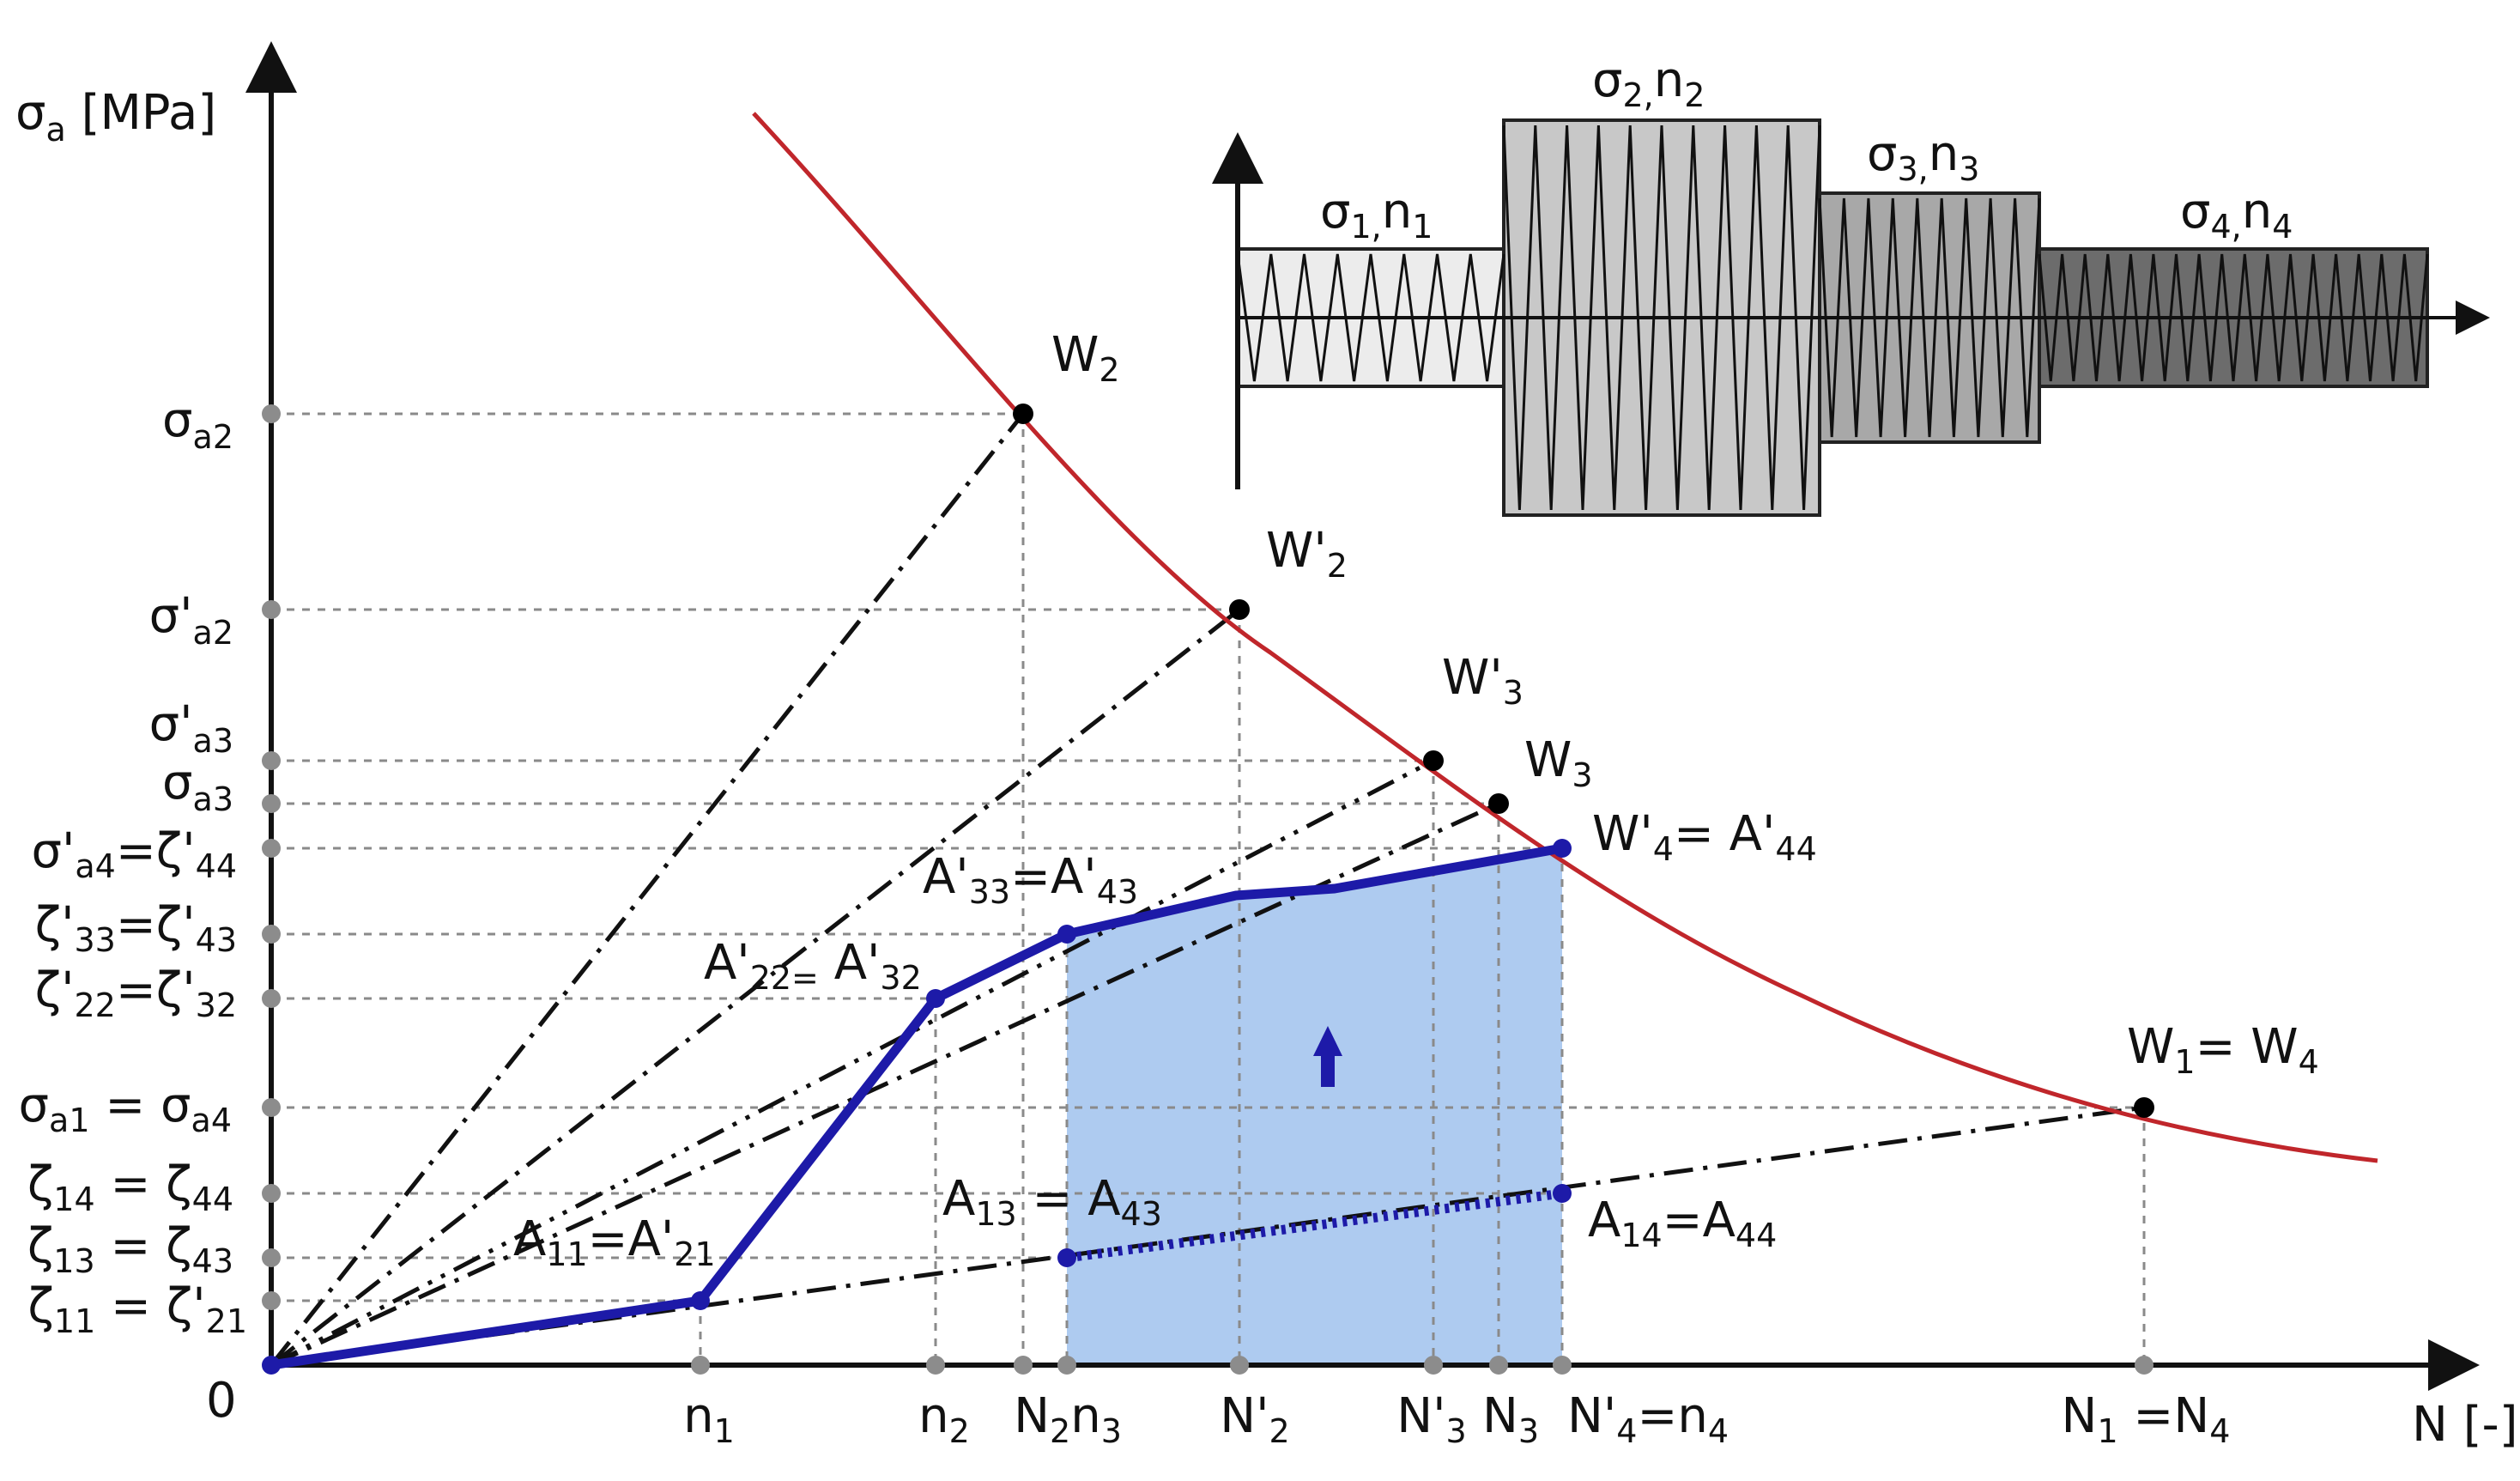  Describe the element at coordinates (2146, 1419) in the screenshot. I see `x-tick-7: N1 =N4` at that location.